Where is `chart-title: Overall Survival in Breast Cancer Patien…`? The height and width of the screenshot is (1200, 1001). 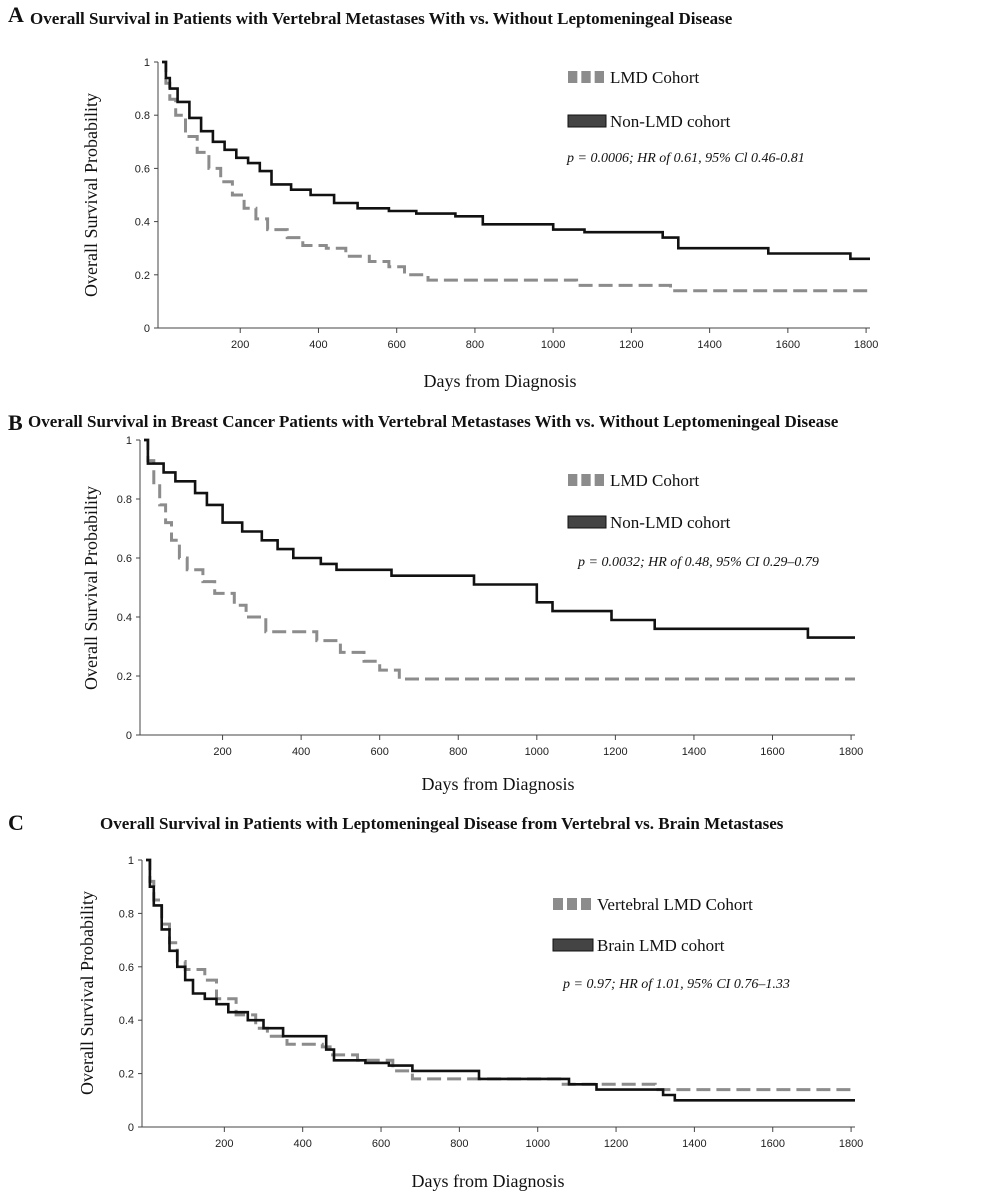
chart-title: Overall Survival in Breast Cancer Patien… is located at coordinates (433, 421).